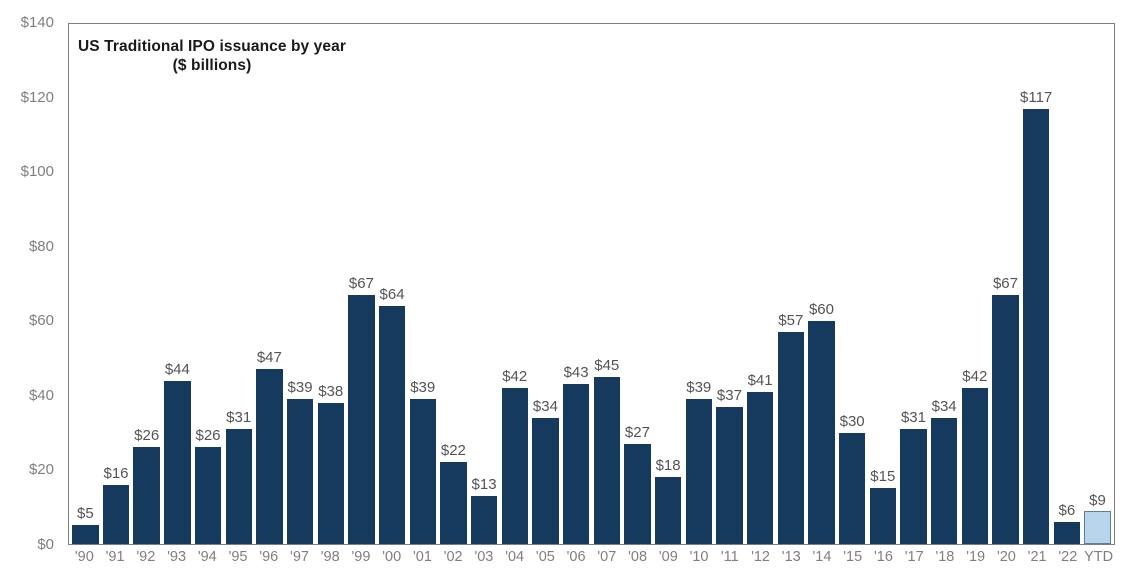 The width and height of the screenshot is (1133, 584). I want to click on bar: $45, so click(606, 450).